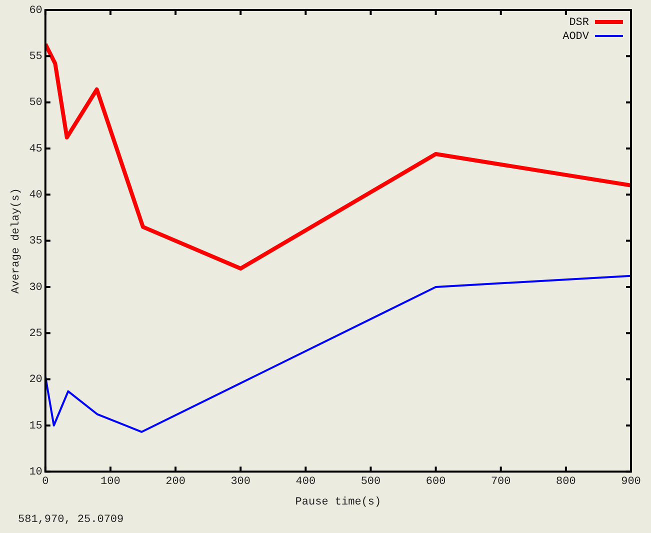 The height and width of the screenshot is (533, 651). What do you see at coordinates (306, 482) in the screenshot?
I see `x-tick-label: 400` at bounding box center [306, 482].